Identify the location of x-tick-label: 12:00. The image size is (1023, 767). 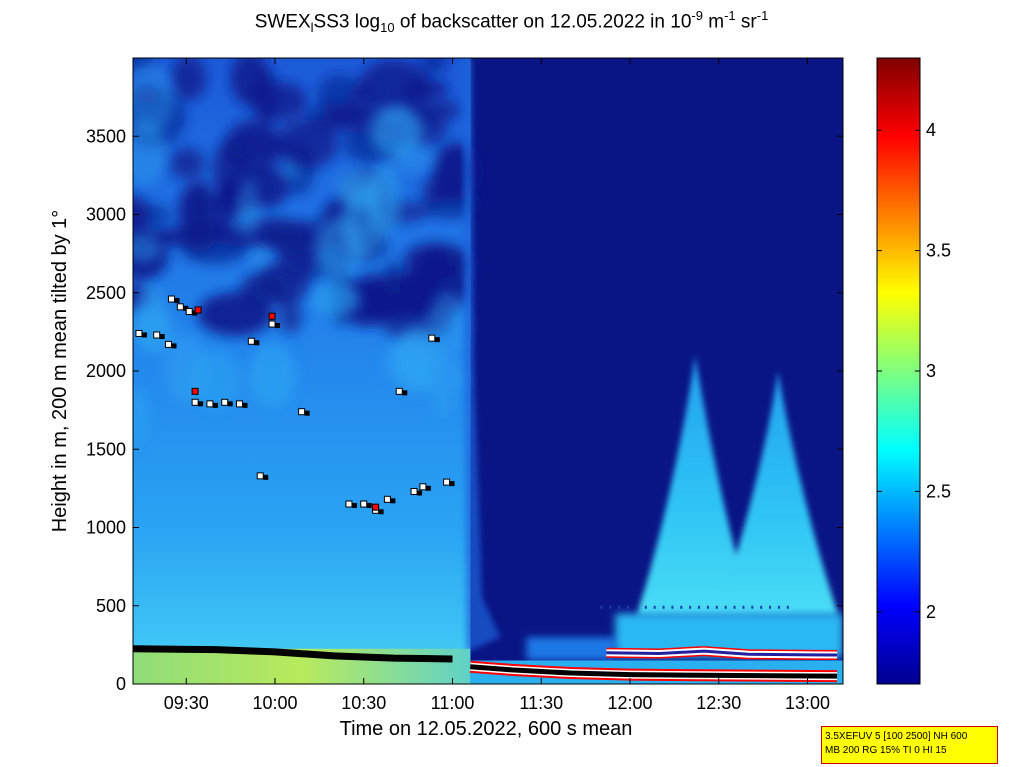
(629, 703).